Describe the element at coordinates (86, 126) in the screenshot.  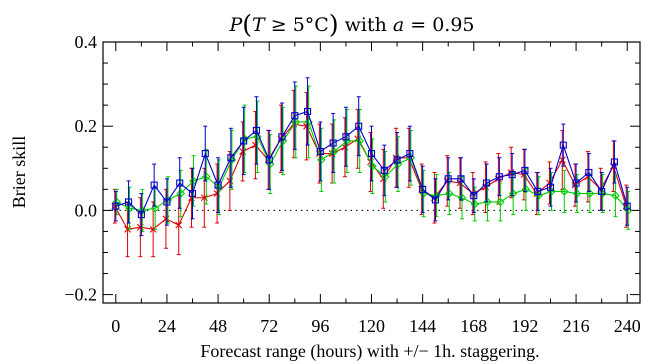
I see `y-tick-label: 0.2` at that location.